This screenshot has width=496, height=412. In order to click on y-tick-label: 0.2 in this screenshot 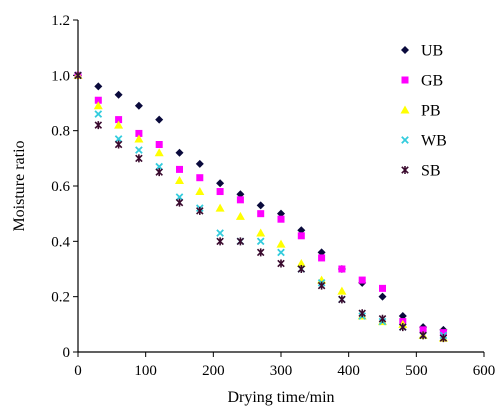, I will do `click(60, 298)`.